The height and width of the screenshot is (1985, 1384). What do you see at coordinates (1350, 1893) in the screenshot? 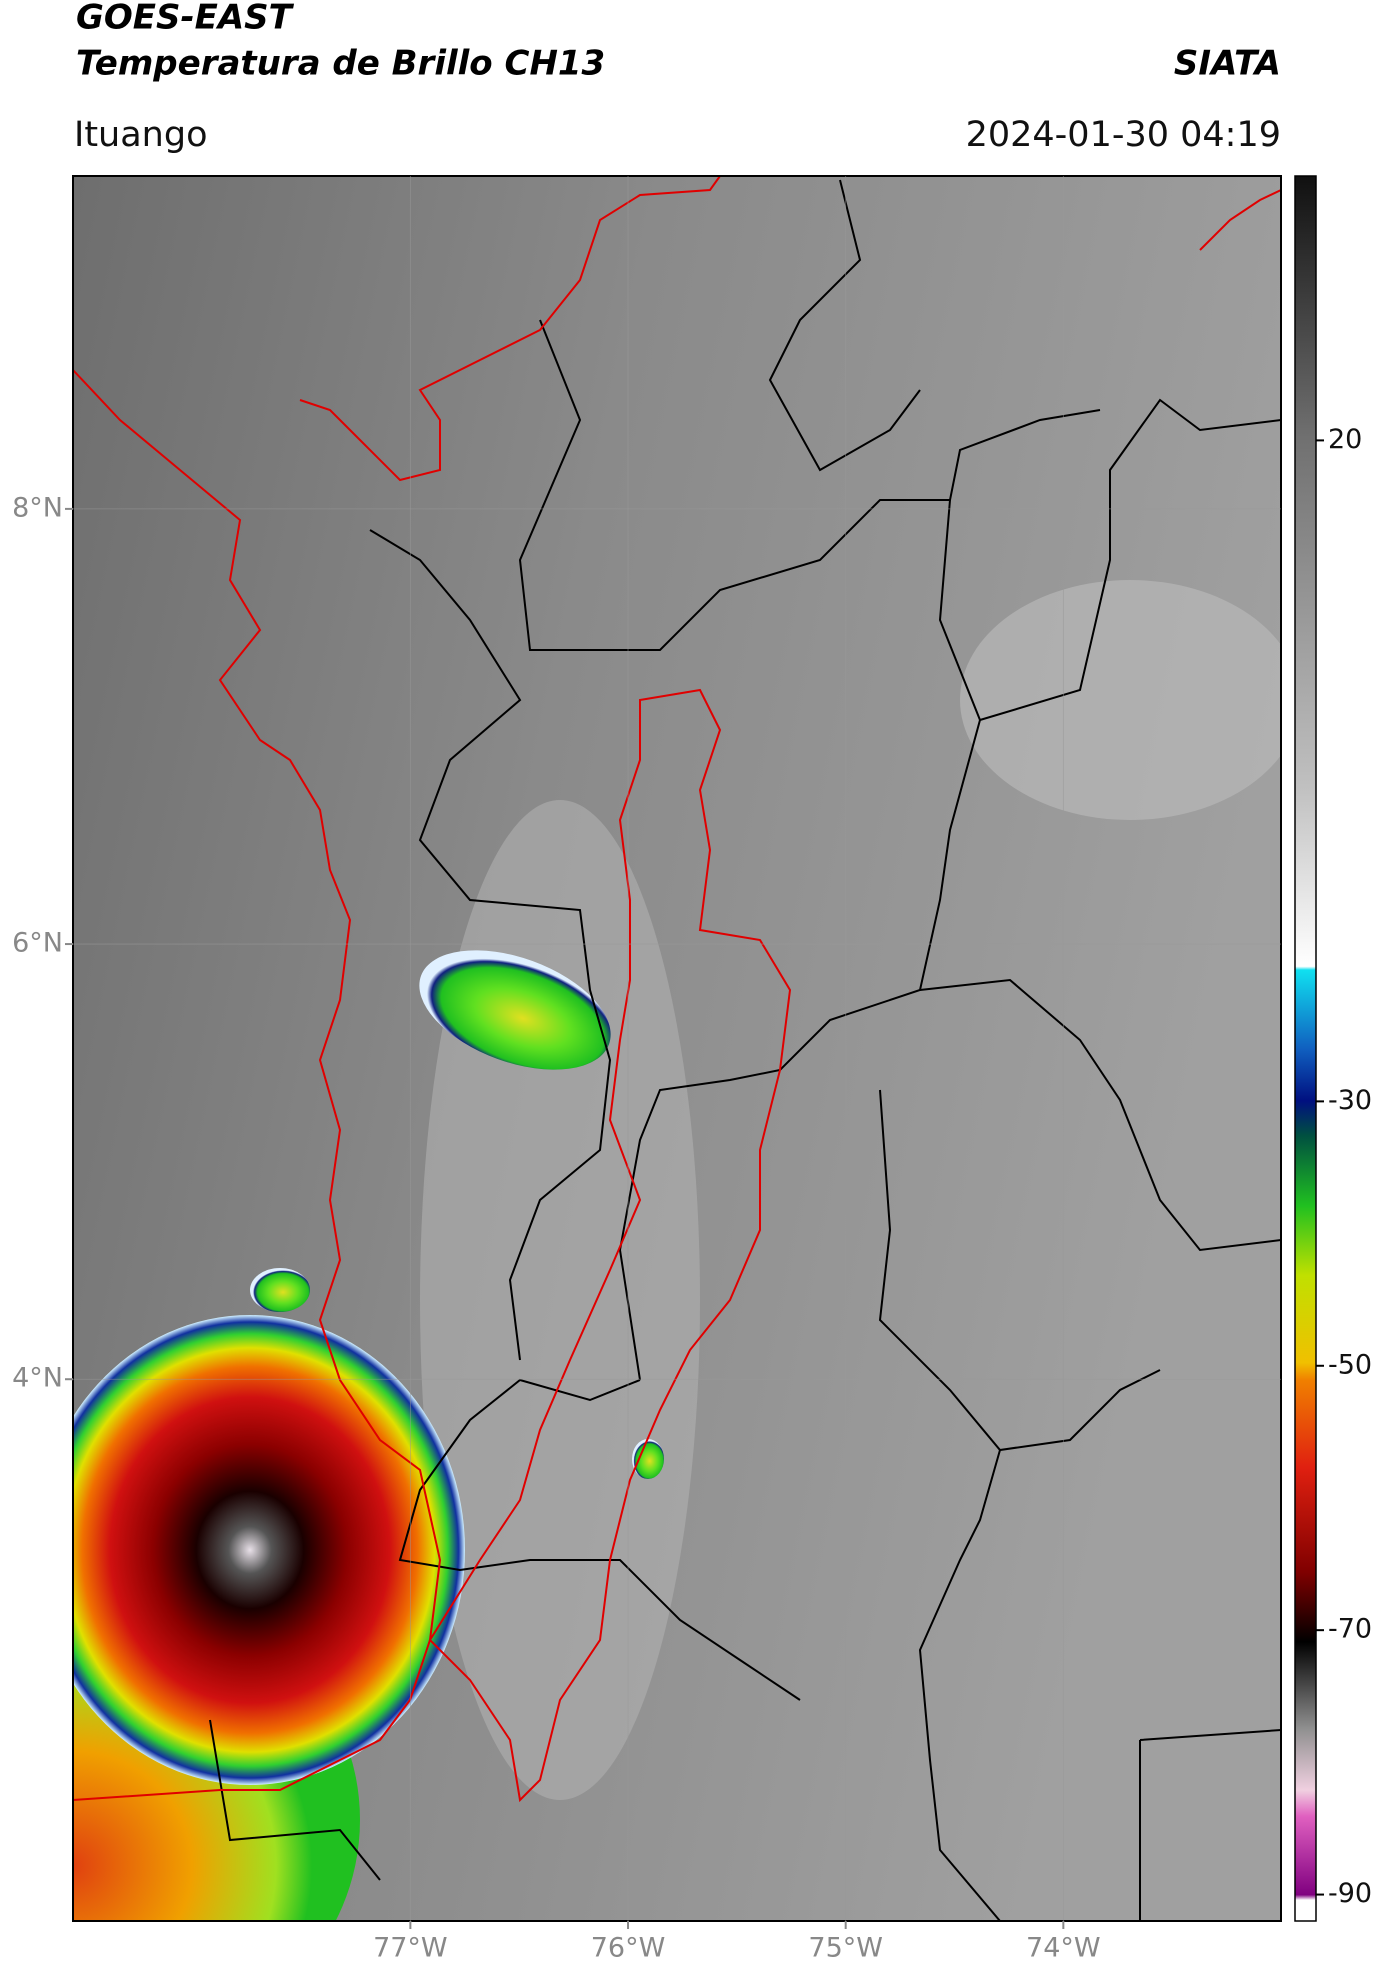
I see `colorbar-tick-label: -90` at bounding box center [1350, 1893].